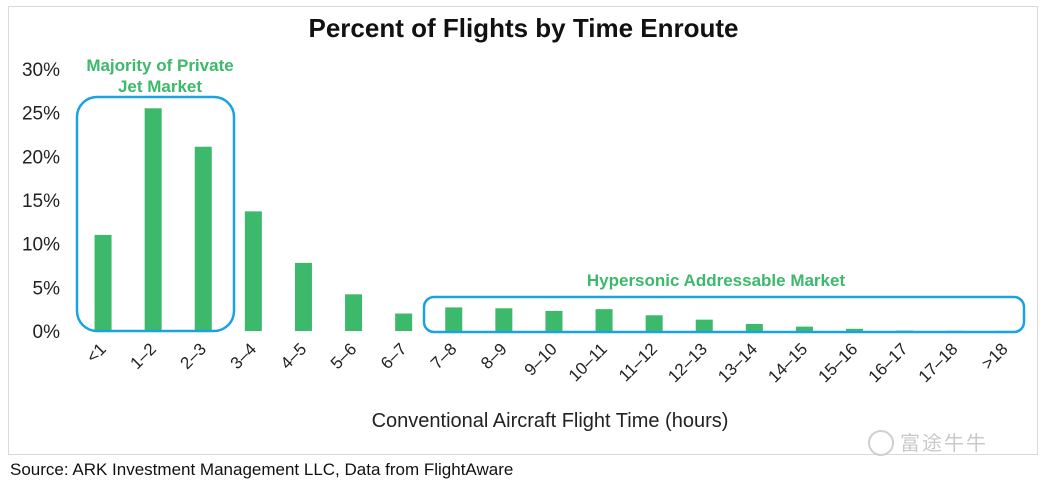 The width and height of the screenshot is (1047, 484). What do you see at coordinates (443, 355) in the screenshot?
I see `x-tick-label: 7–8` at bounding box center [443, 355].